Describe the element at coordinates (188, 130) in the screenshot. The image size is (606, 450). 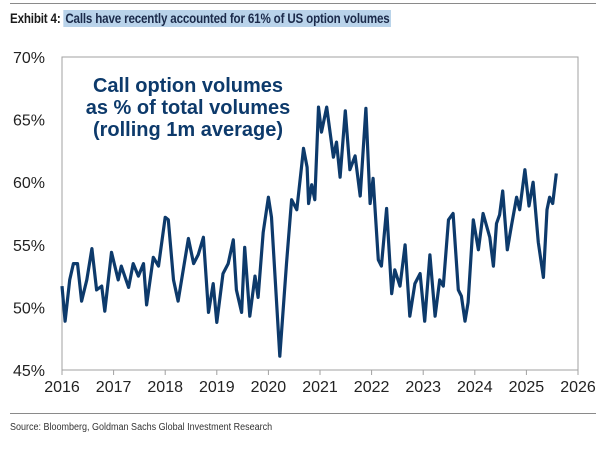
I see `annotation-line: (rolling 1m average)` at that location.